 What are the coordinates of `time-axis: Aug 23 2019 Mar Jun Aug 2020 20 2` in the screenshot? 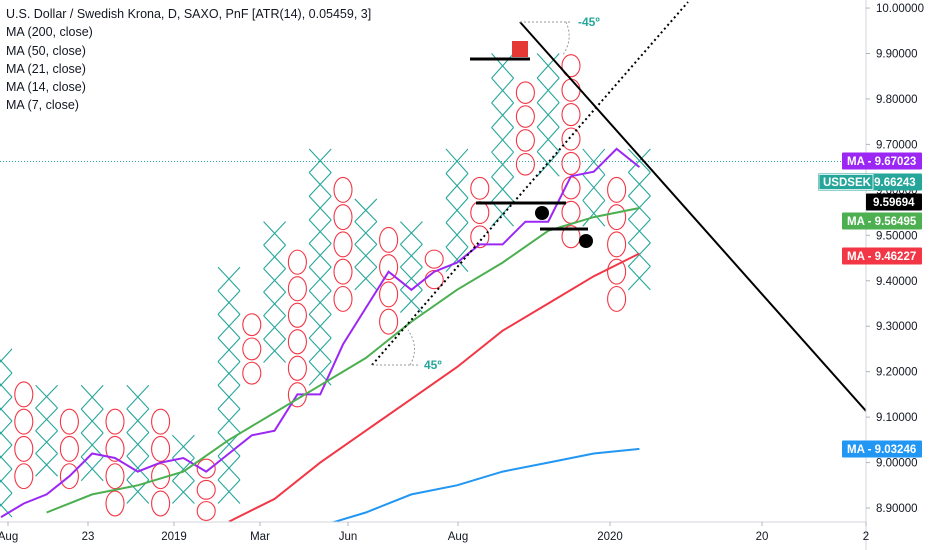 It's located at (434, 532).